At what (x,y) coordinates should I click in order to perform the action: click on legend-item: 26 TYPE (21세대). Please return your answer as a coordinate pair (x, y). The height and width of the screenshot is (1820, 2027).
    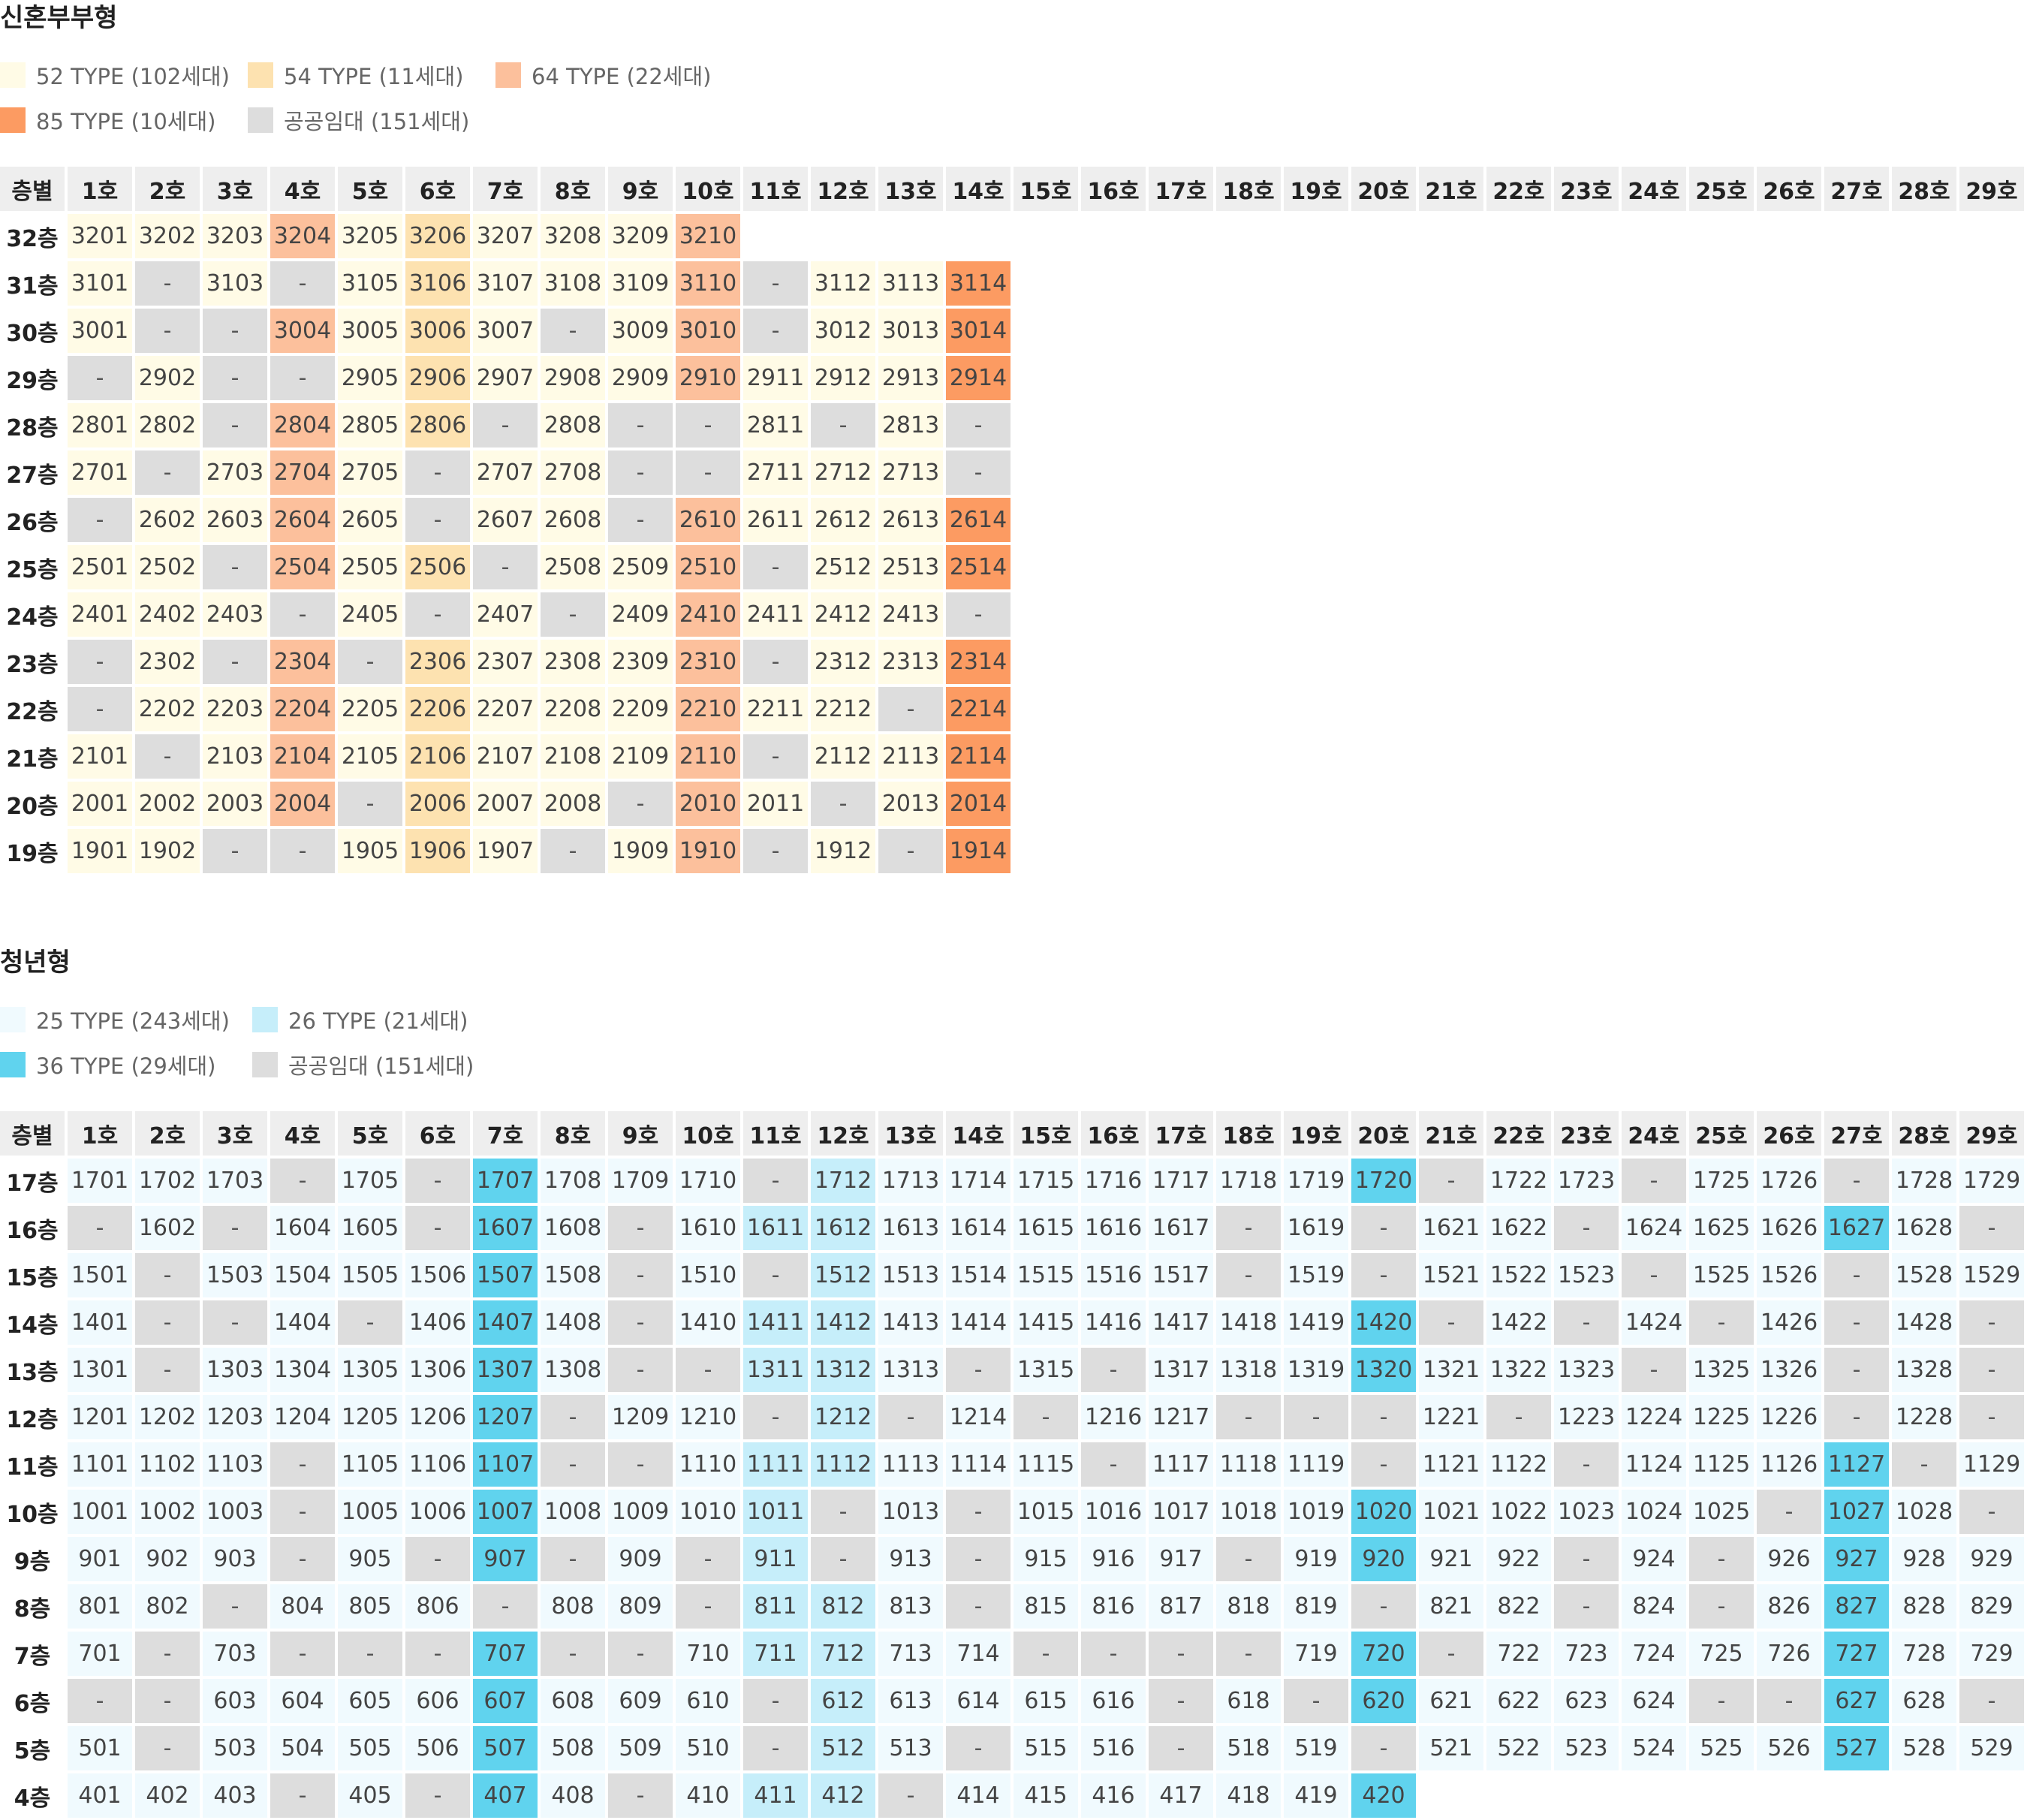
    Looking at the image, I should click on (360, 1020).